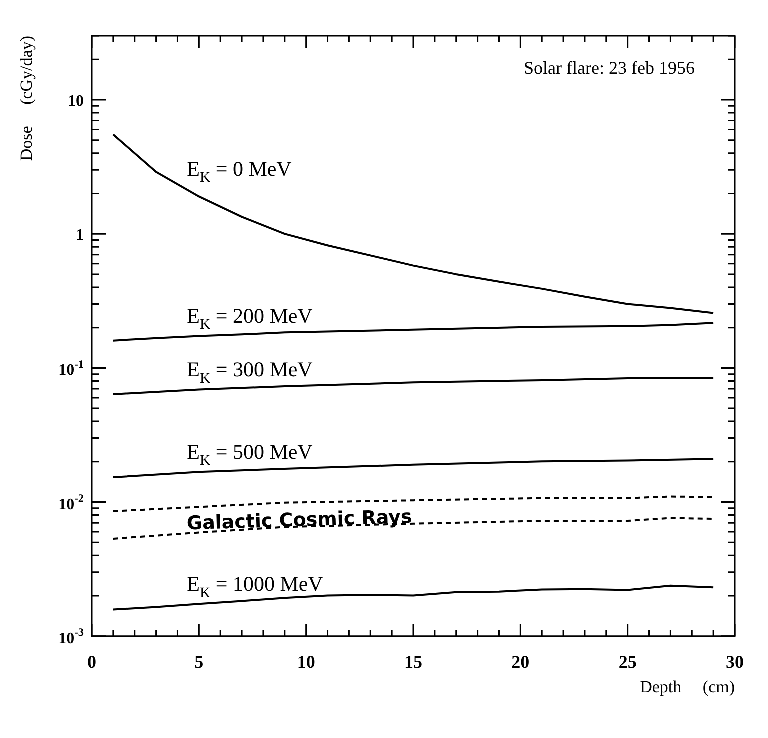 This screenshot has width=768, height=738. I want to click on y-tick-label: 10, so click(76, 101).